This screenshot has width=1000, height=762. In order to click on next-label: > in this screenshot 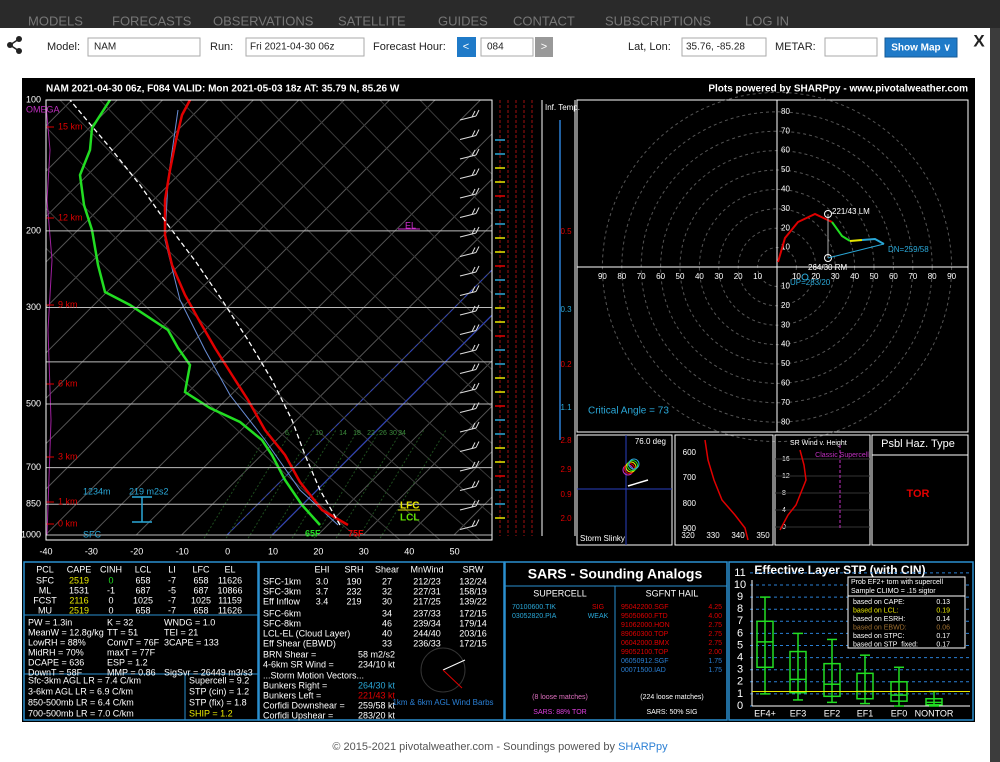, I will do `click(544, 47)`.